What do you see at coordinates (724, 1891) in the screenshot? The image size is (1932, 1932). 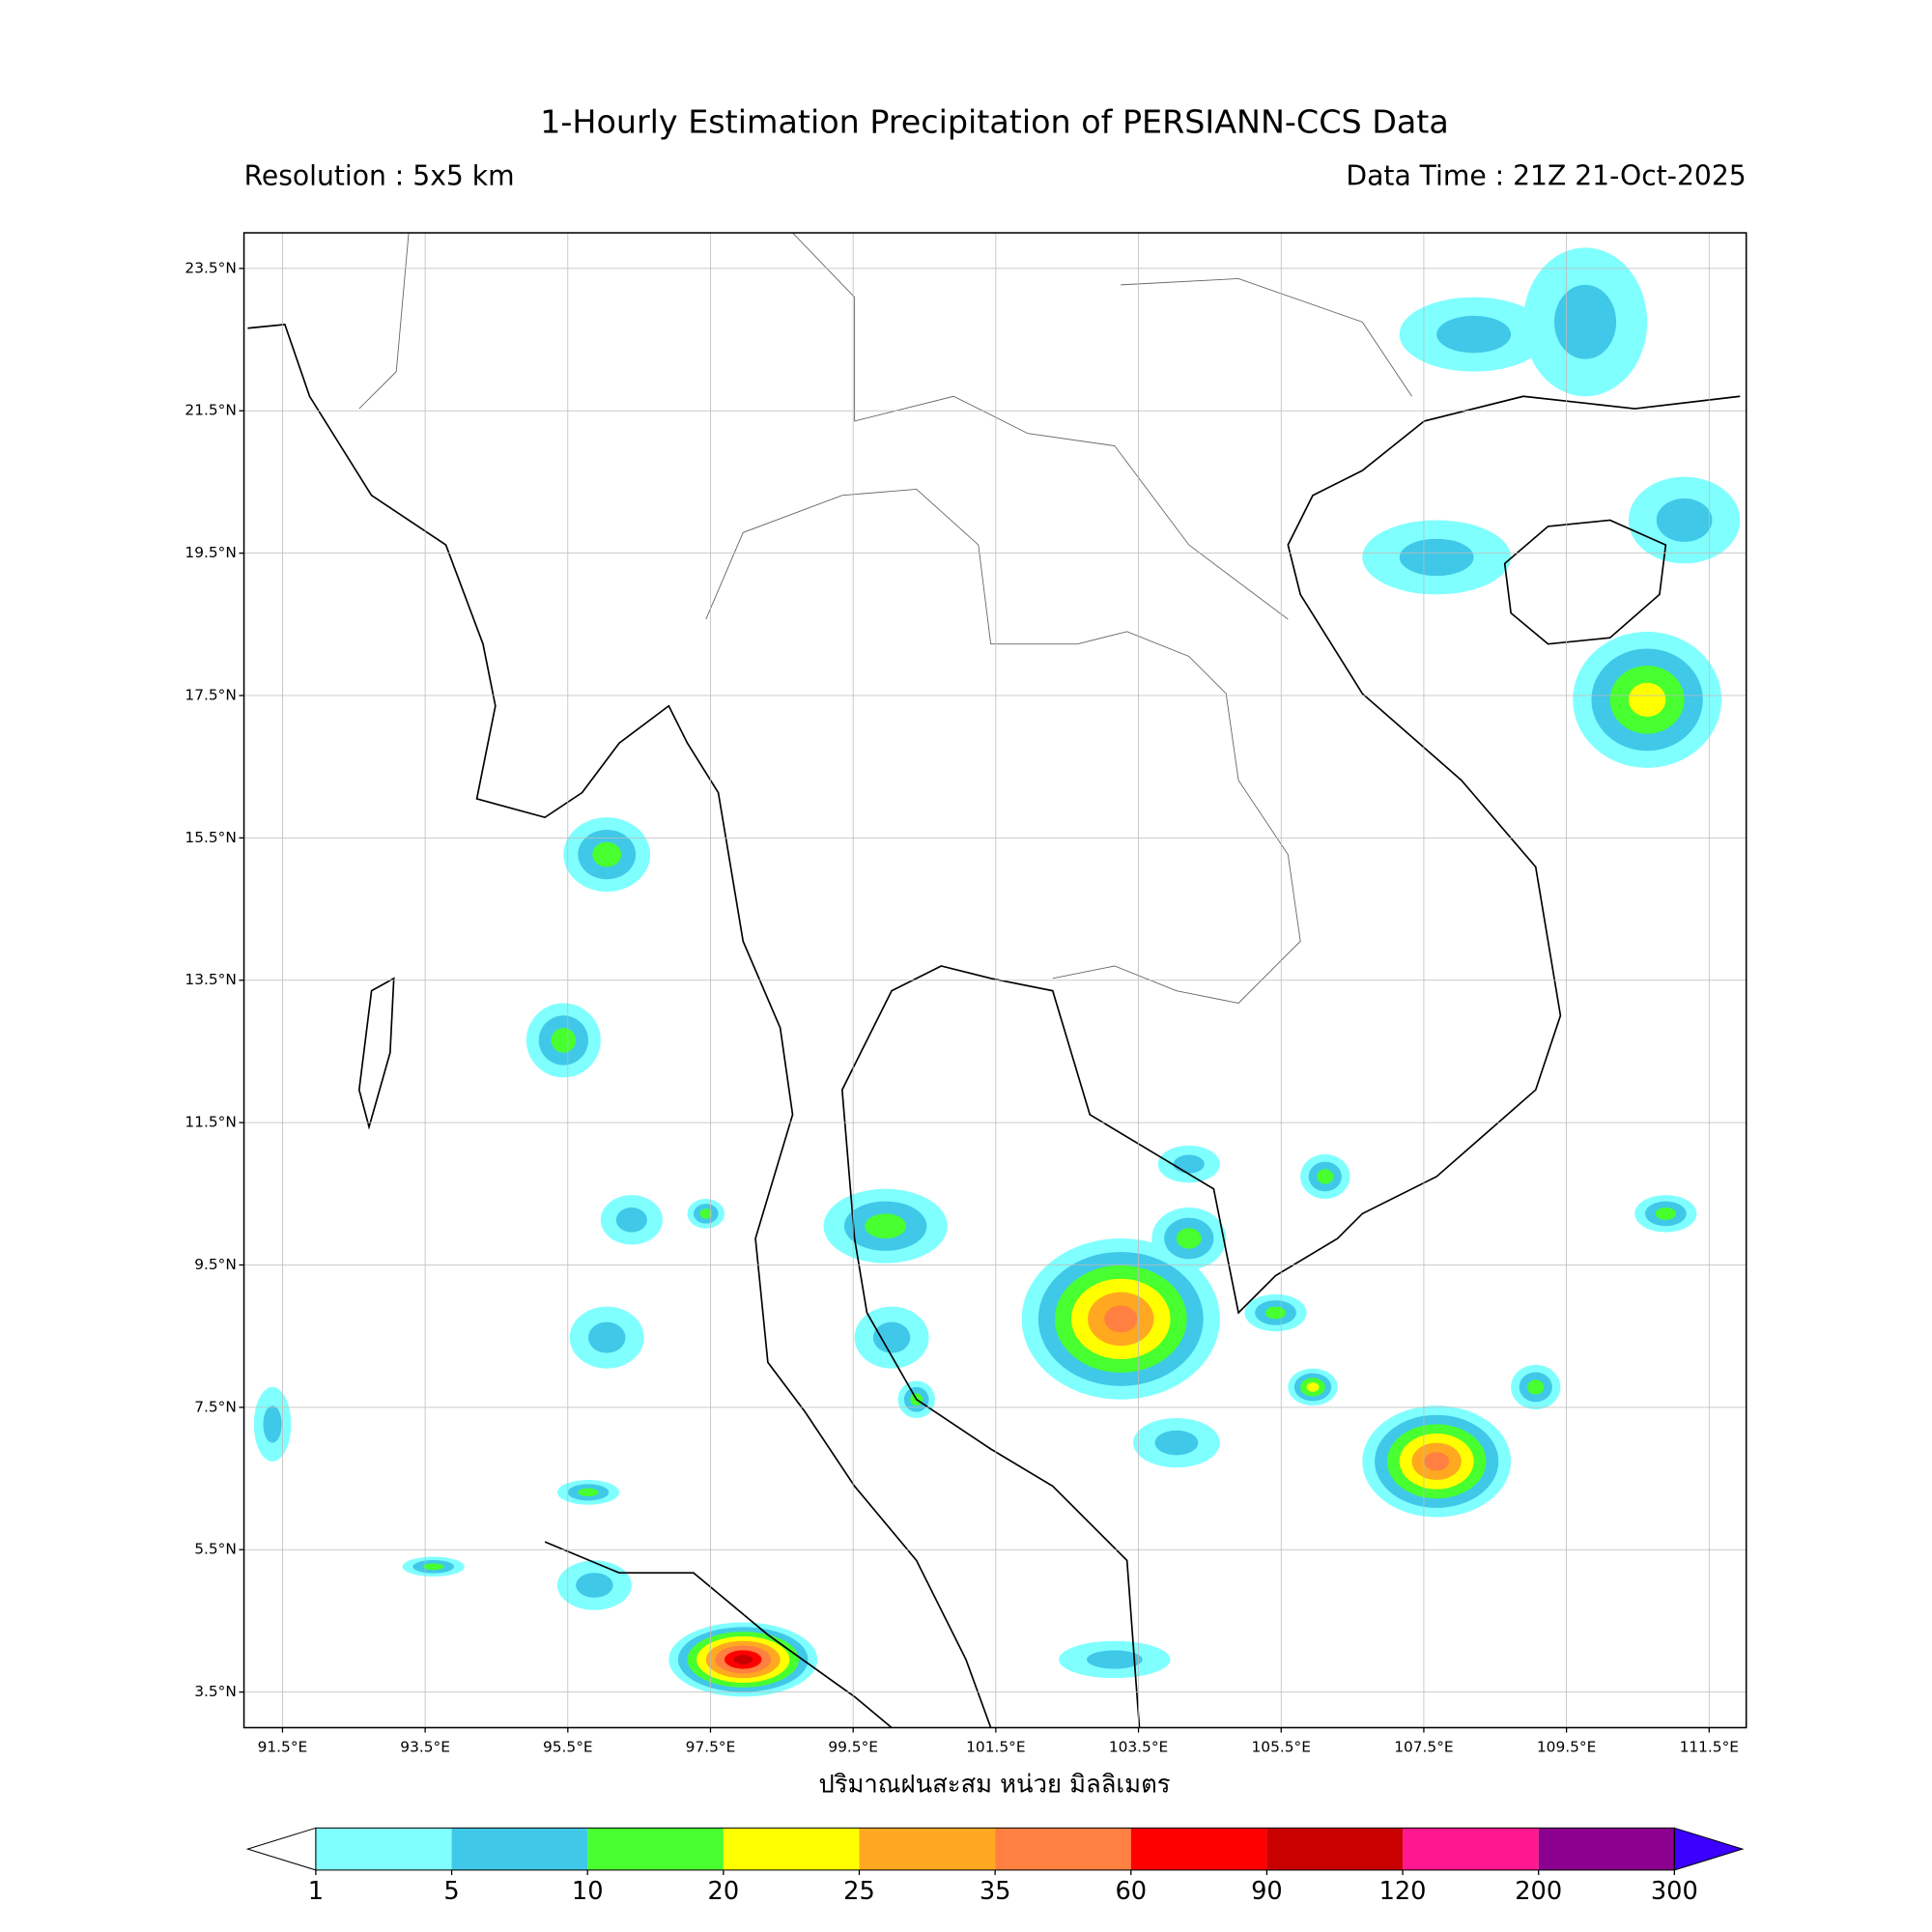 I see `colorbar-label: 20` at bounding box center [724, 1891].